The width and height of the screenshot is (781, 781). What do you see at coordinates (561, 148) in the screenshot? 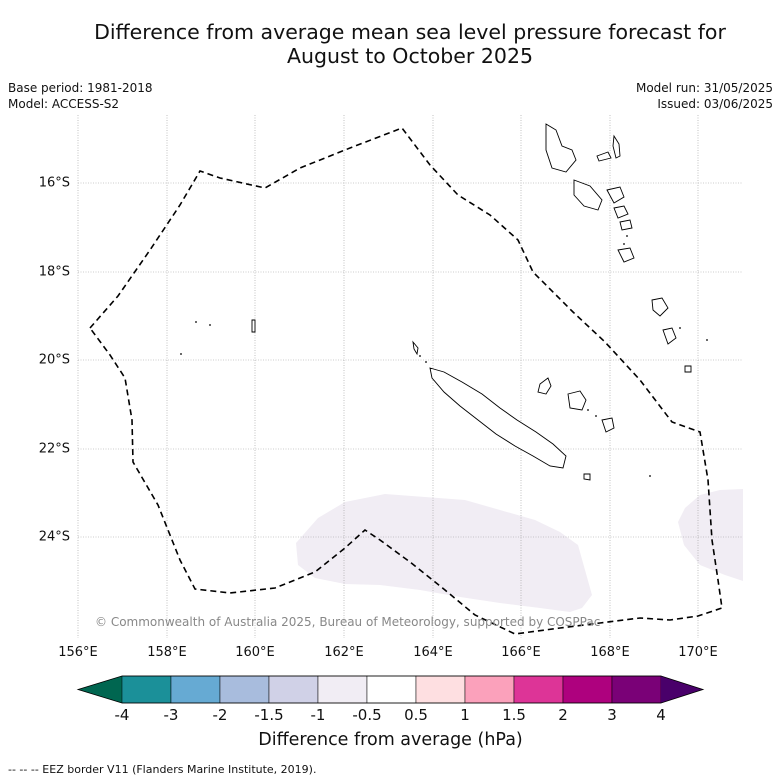
I see `island-espiritu-santo` at bounding box center [561, 148].